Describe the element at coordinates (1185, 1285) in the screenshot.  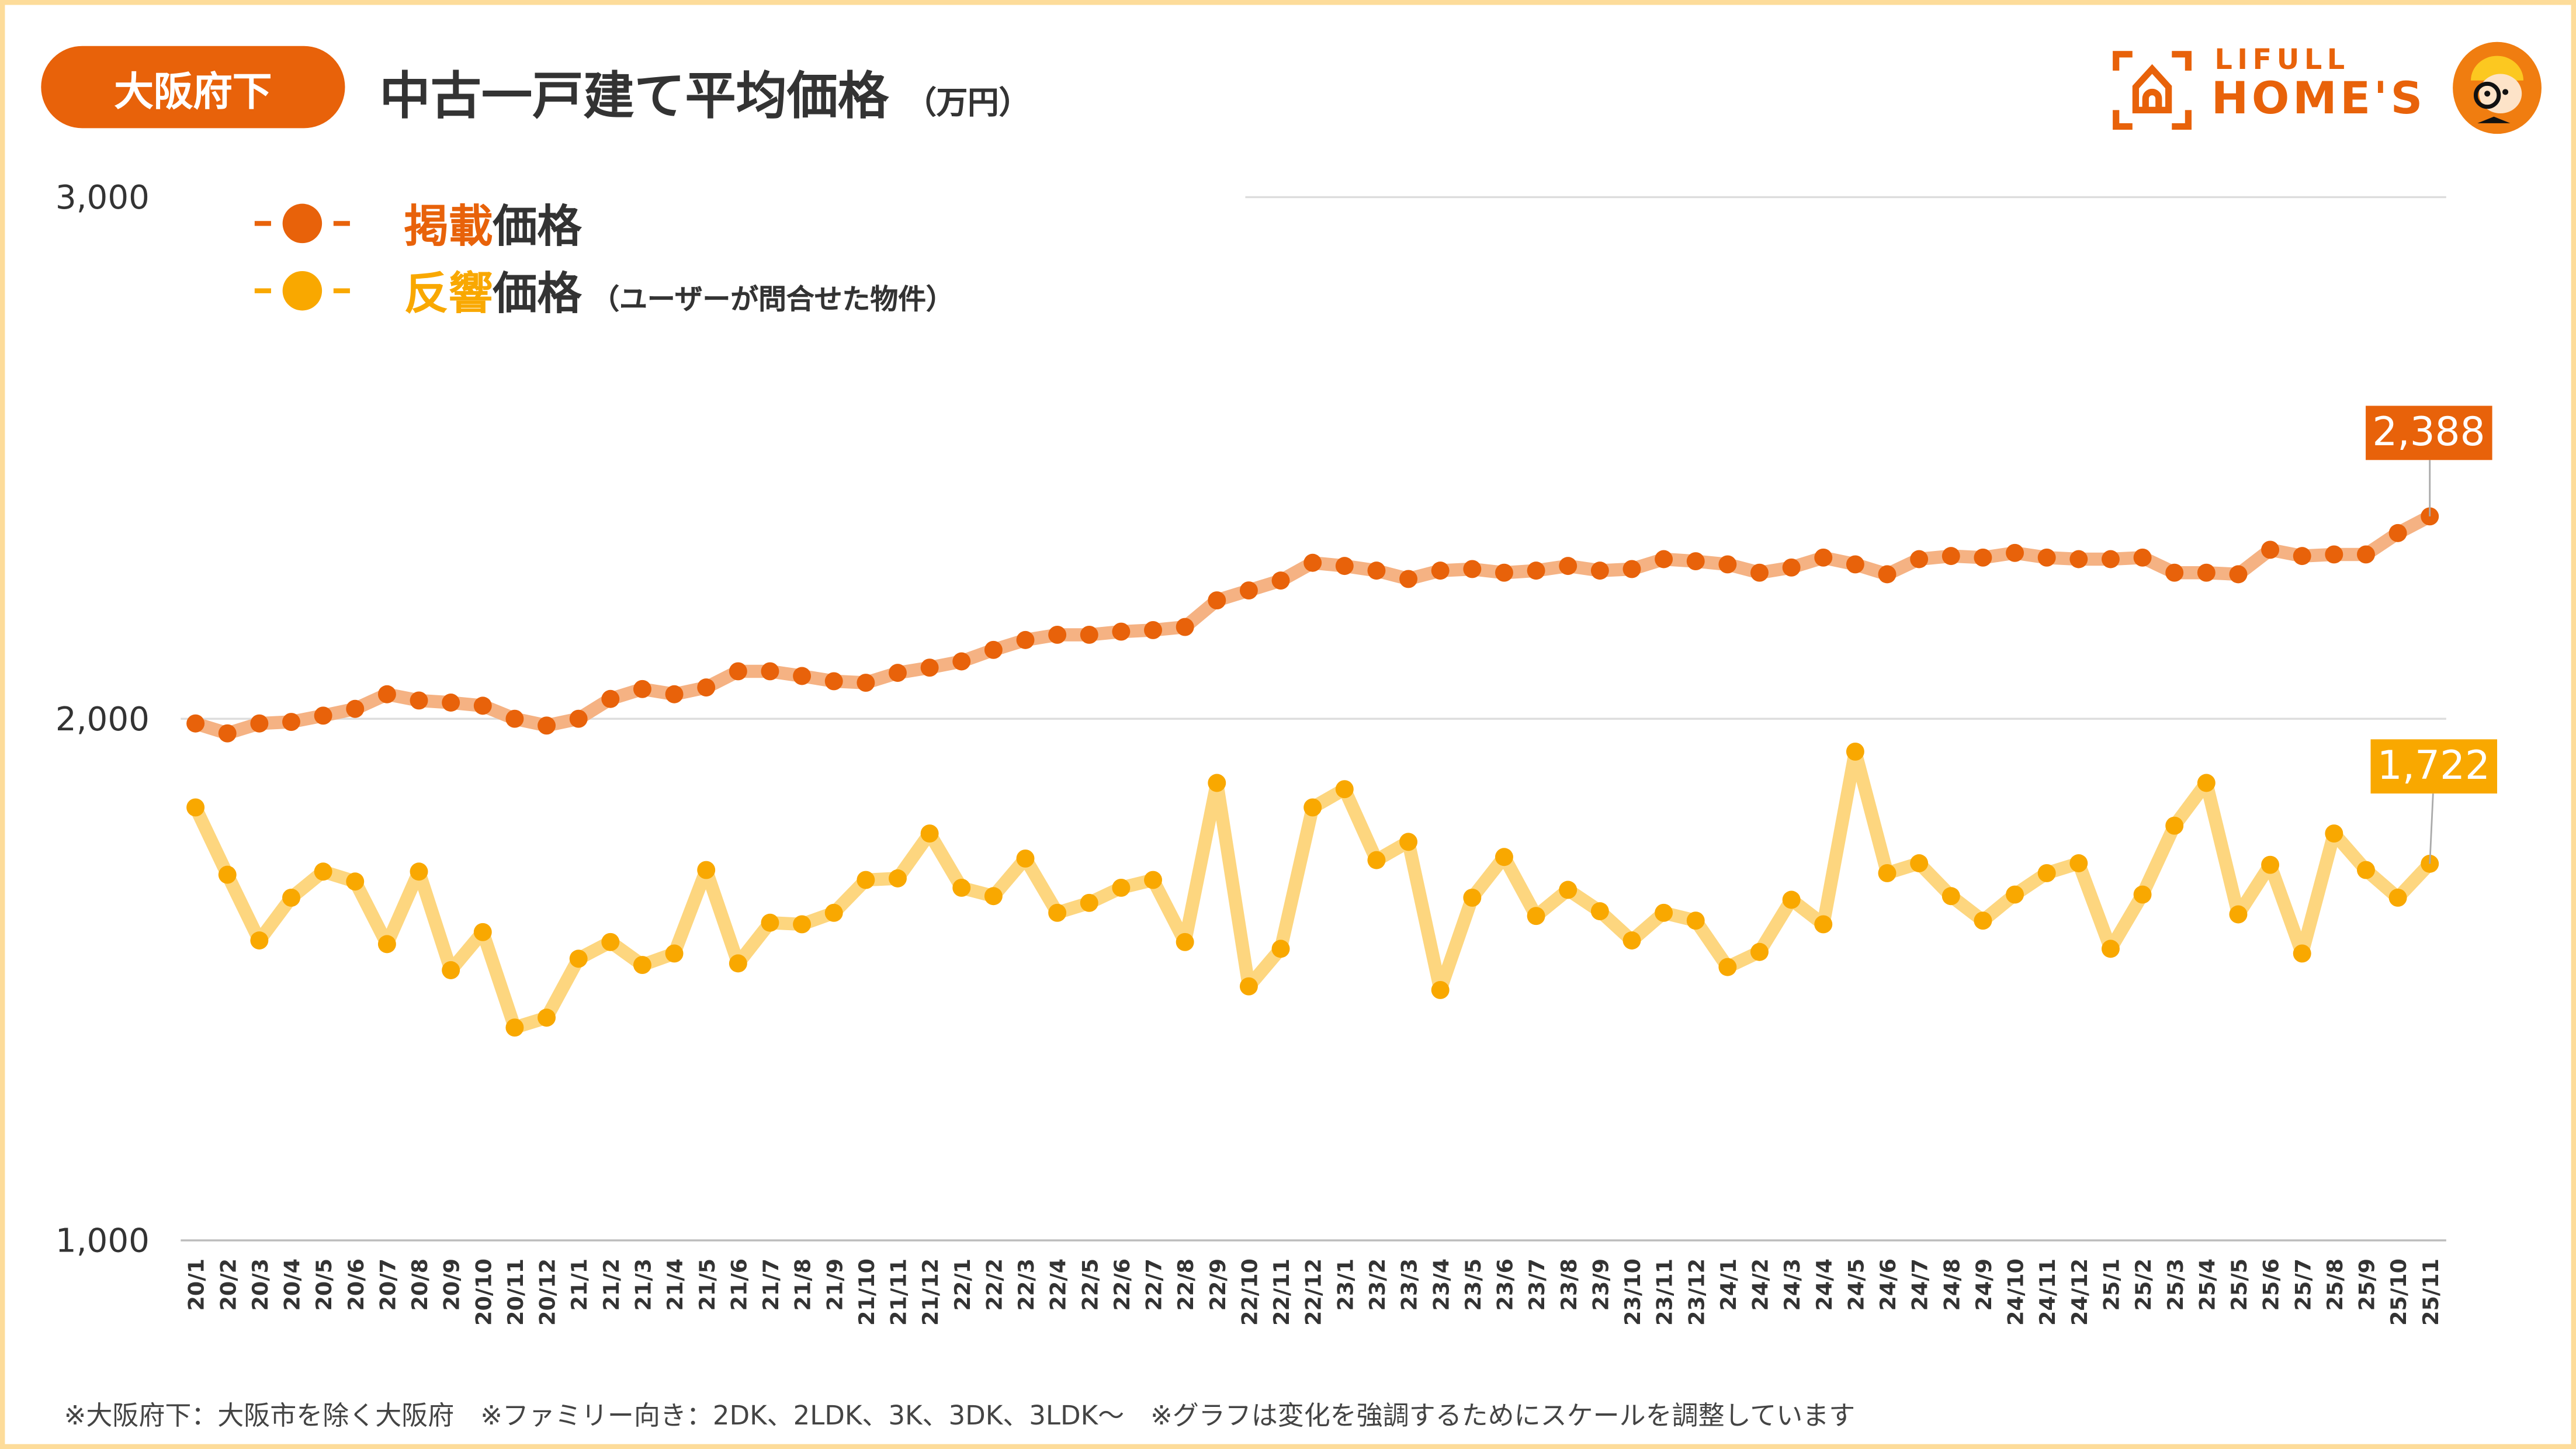
I see `x-tick-label: 22/8` at that location.